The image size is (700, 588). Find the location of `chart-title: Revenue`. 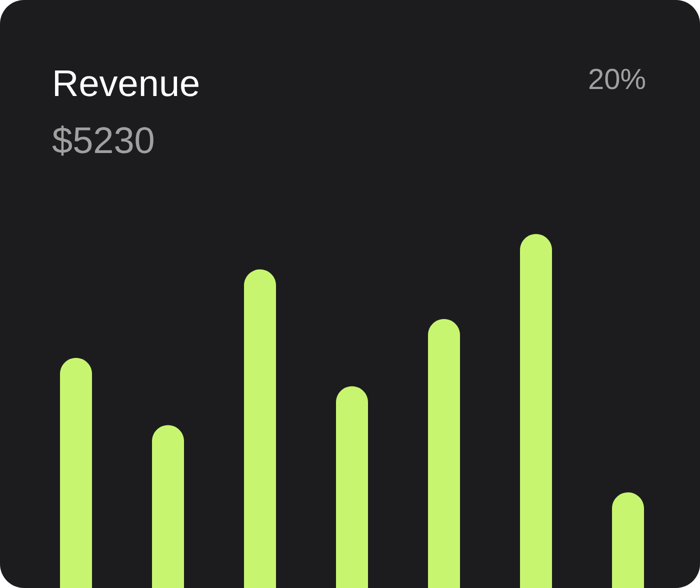

chart-title: Revenue is located at coordinates (126, 83).